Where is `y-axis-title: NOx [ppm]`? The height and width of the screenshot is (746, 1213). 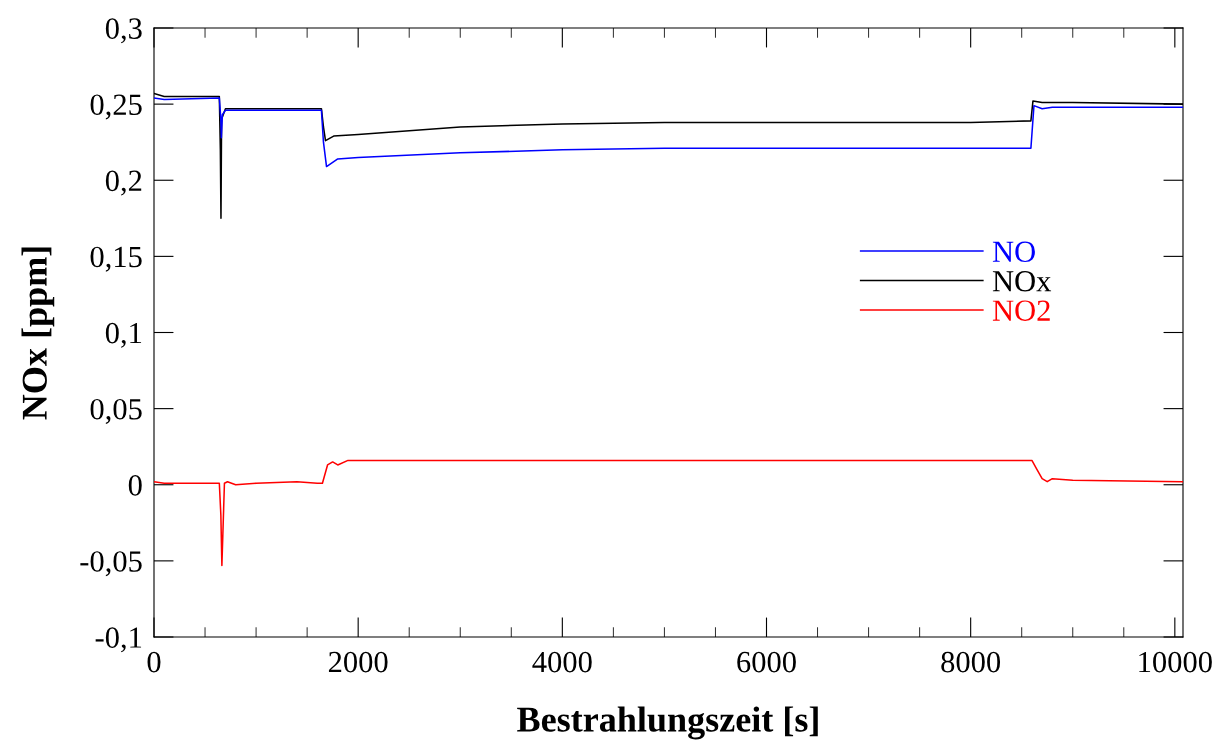
y-axis-title: NOx [ppm] is located at coordinates (38, 333).